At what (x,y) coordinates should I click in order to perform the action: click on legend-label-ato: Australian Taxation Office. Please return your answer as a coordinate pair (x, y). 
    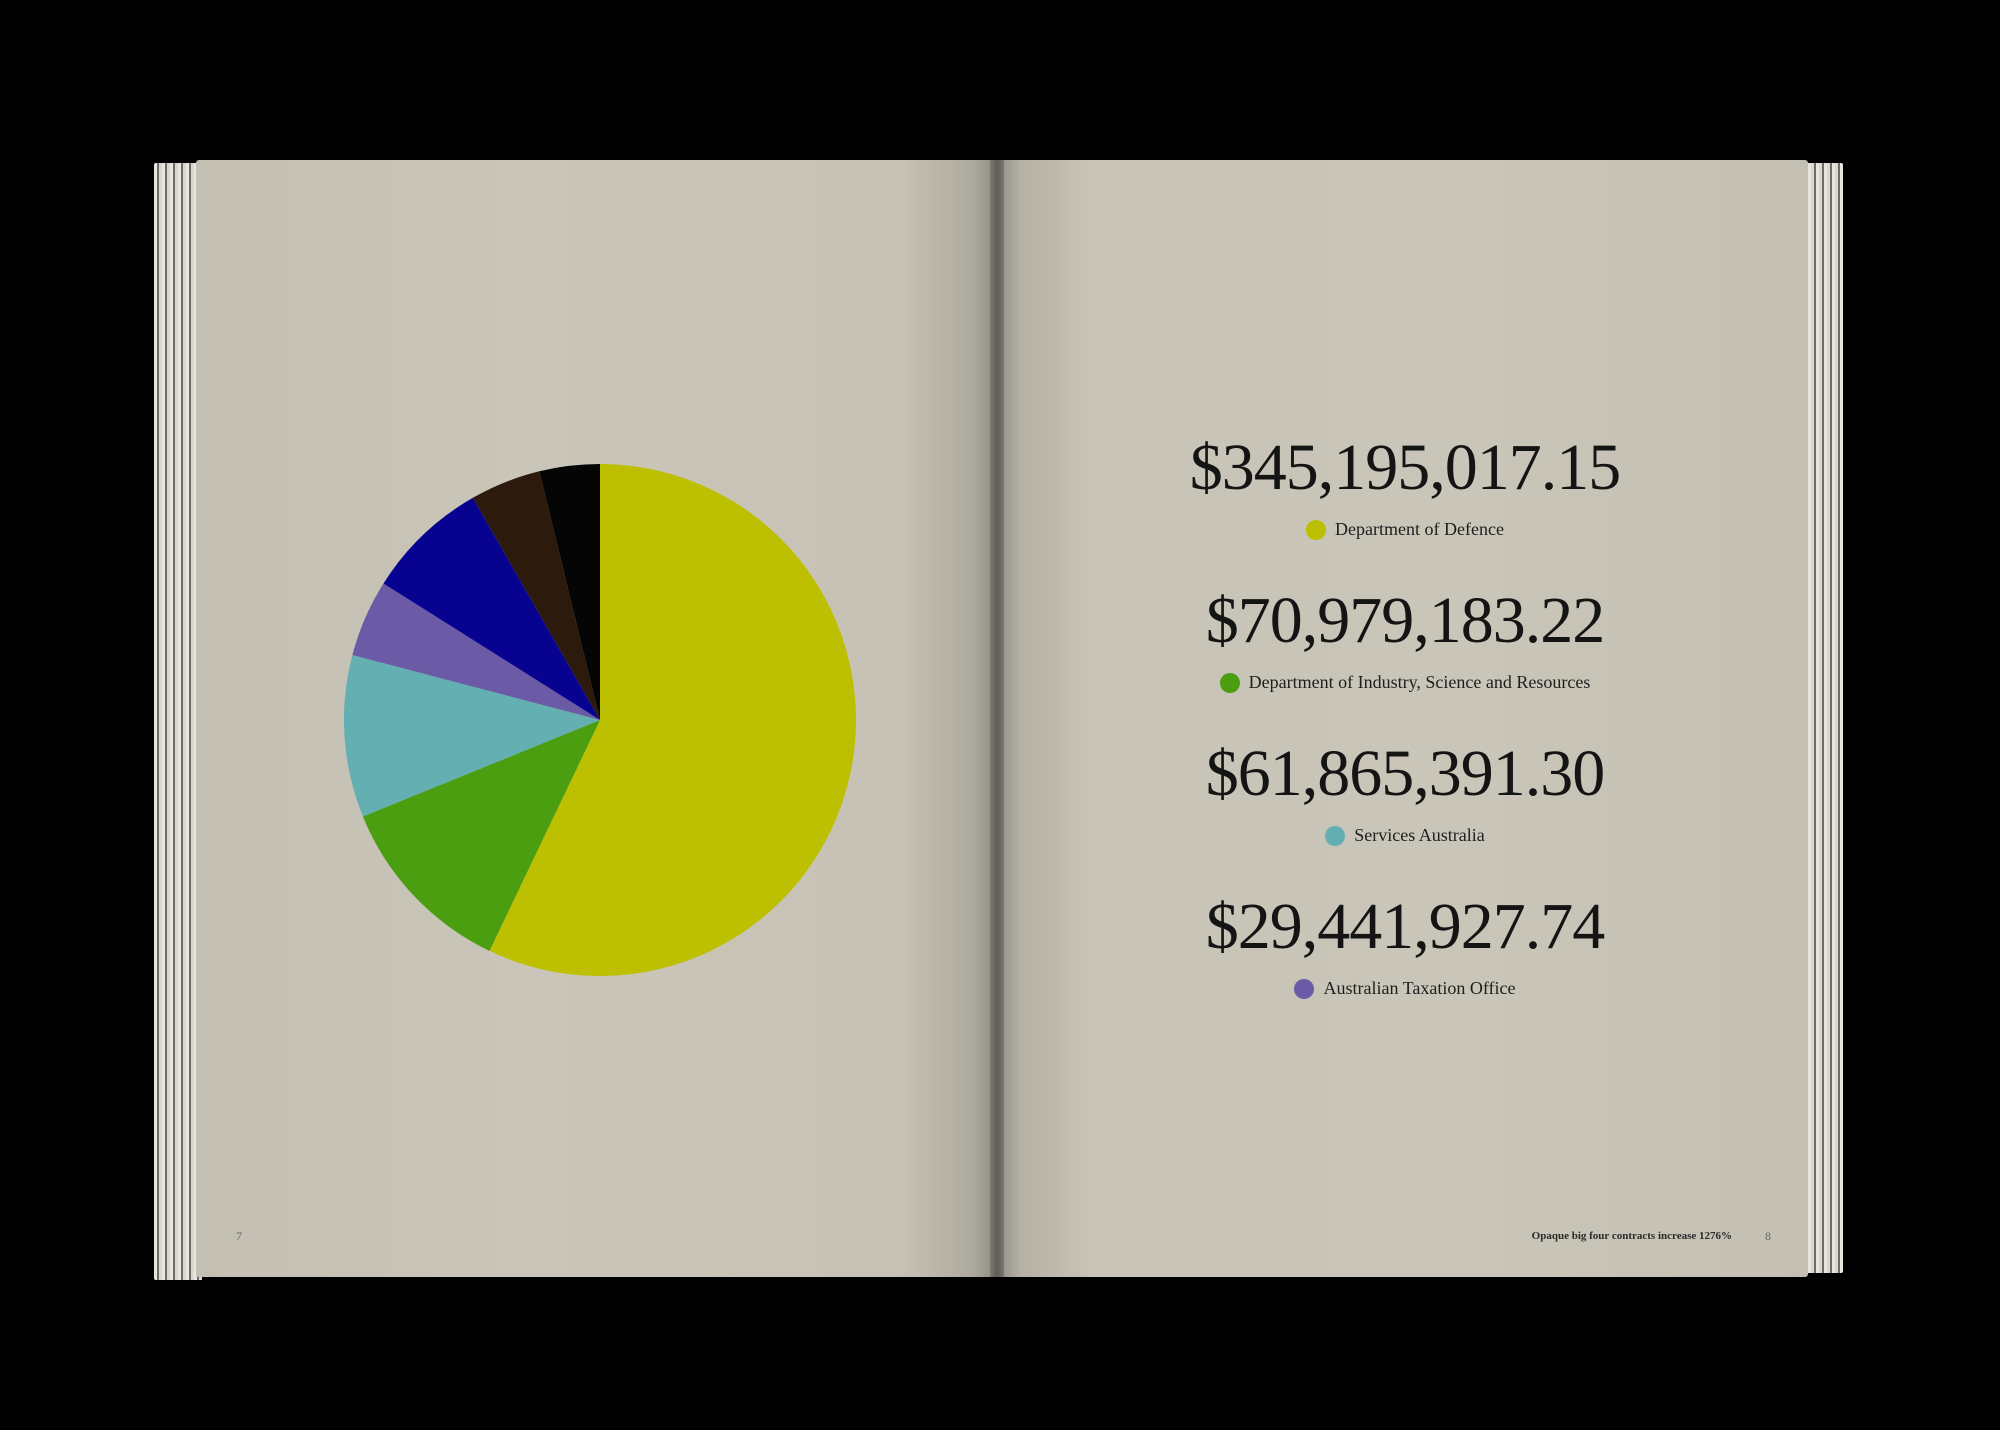
    Looking at the image, I should click on (1419, 988).